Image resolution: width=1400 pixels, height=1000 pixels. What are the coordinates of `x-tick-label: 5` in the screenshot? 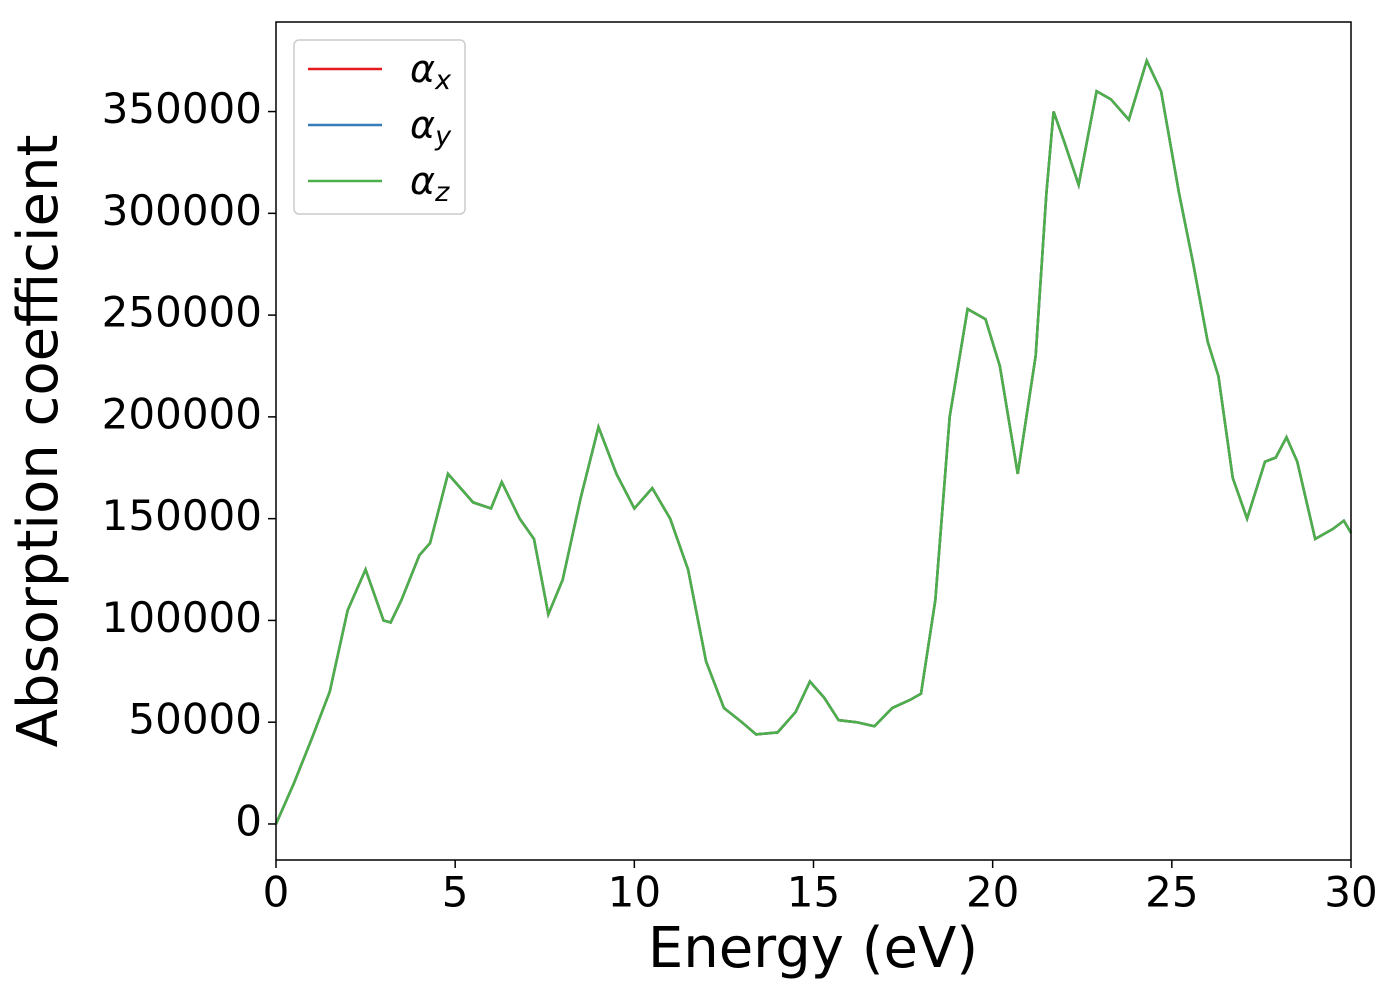 It's located at (455, 892).